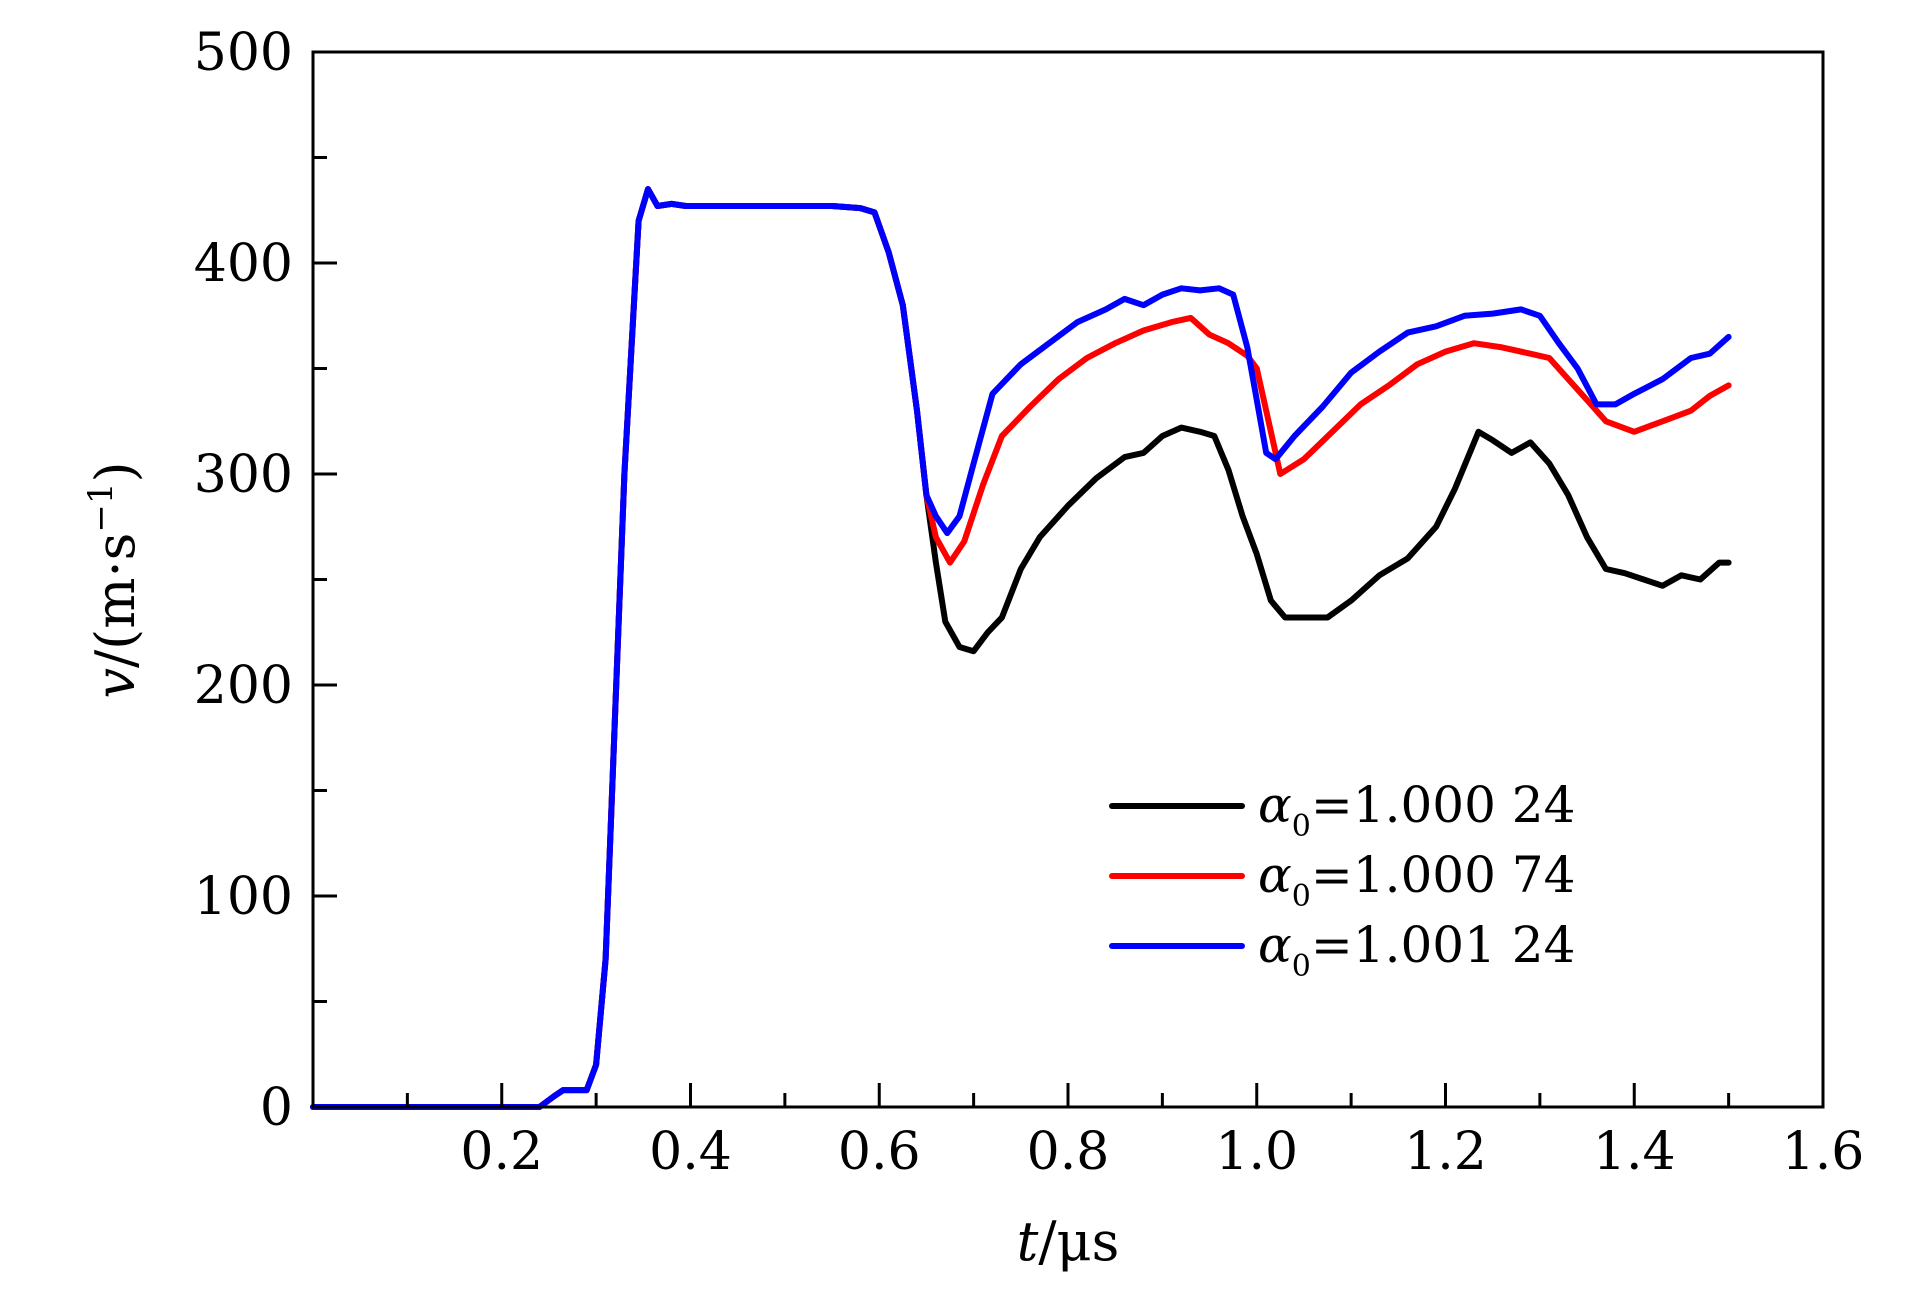 The height and width of the screenshot is (1299, 1923). Describe the element at coordinates (879, 1152) in the screenshot. I see `x-tick-label: 0.6` at that location.